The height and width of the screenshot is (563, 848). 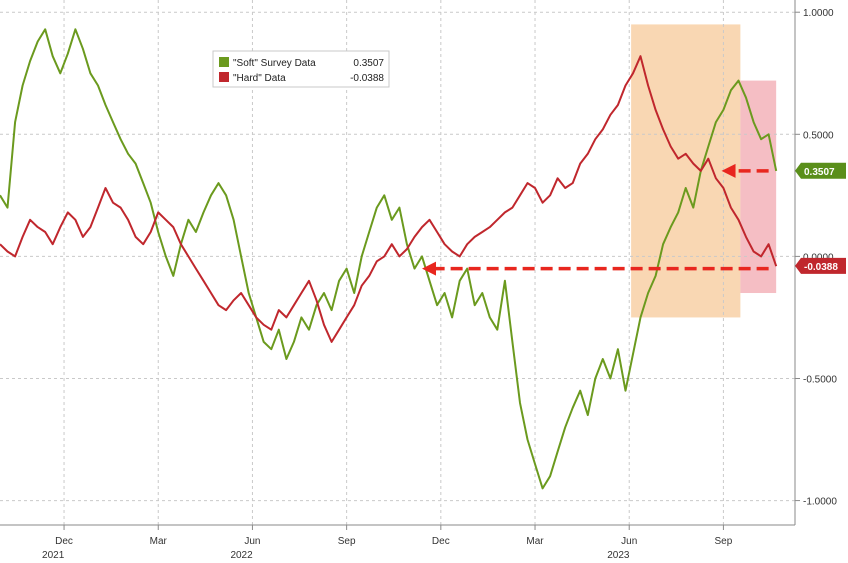 What do you see at coordinates (758, 187) in the screenshot?
I see `highlight-region-pink` at bounding box center [758, 187].